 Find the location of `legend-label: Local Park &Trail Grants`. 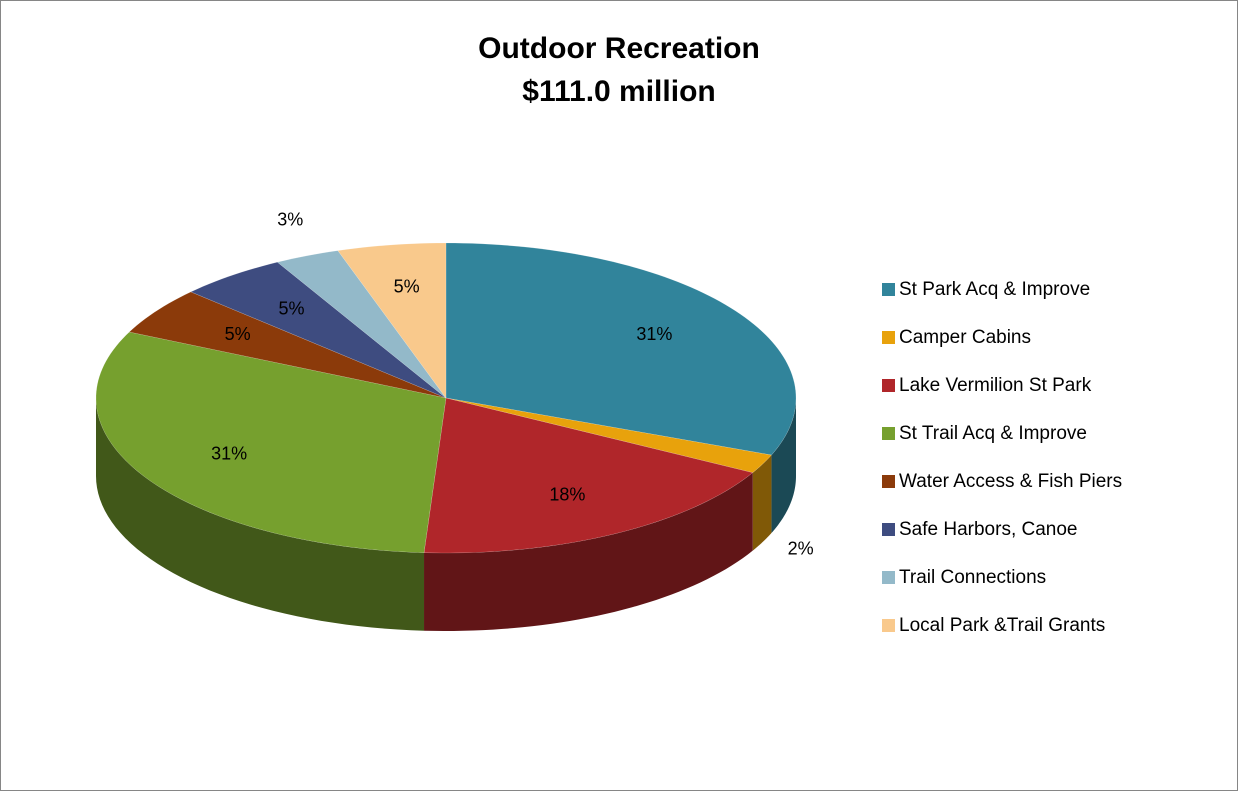

legend-label: Local Park &Trail Grants is located at coordinates (1002, 625).